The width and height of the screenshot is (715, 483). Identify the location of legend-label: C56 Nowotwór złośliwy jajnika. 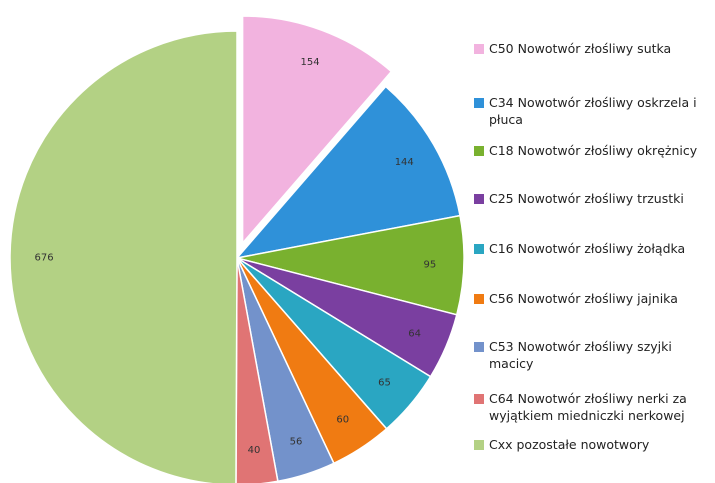
(583, 298).